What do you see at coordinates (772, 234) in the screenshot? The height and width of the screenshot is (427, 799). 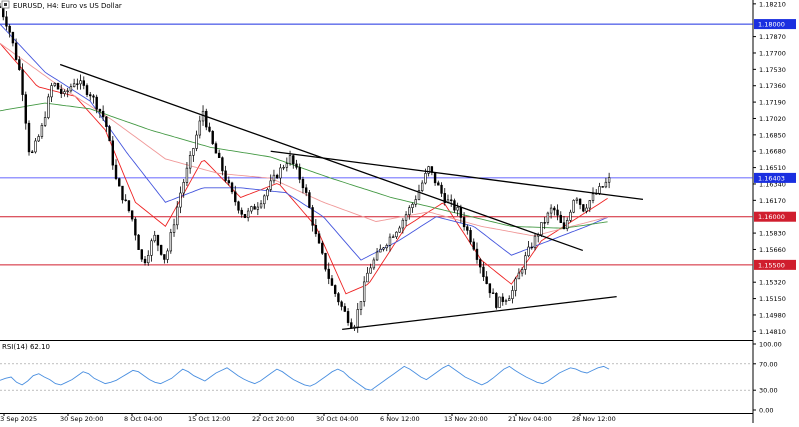 I see `price-tick-label: 1.15830` at bounding box center [772, 234].